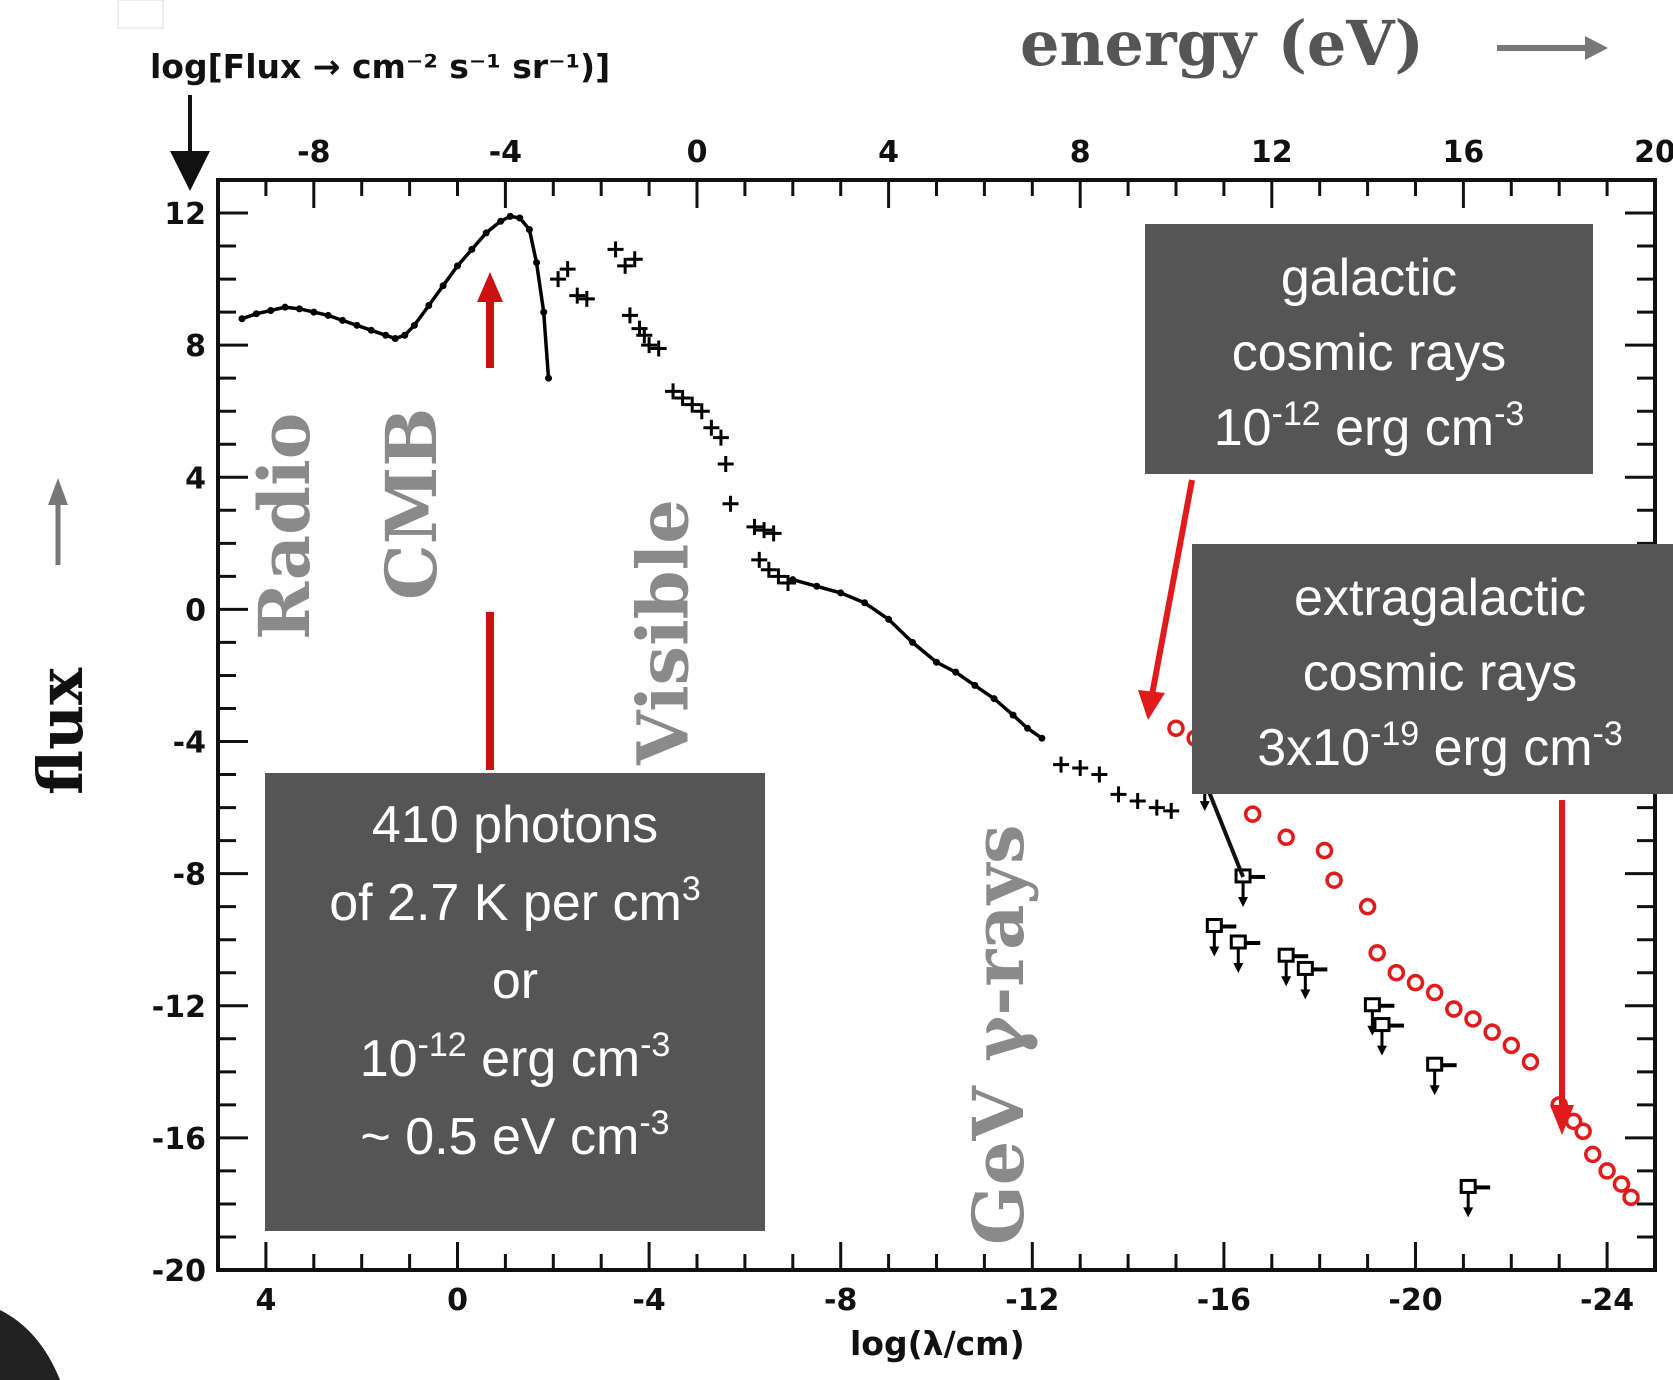 This screenshot has width=1673, height=1380. What do you see at coordinates (185, 214) in the screenshot?
I see `y-tick-label: 12` at bounding box center [185, 214].